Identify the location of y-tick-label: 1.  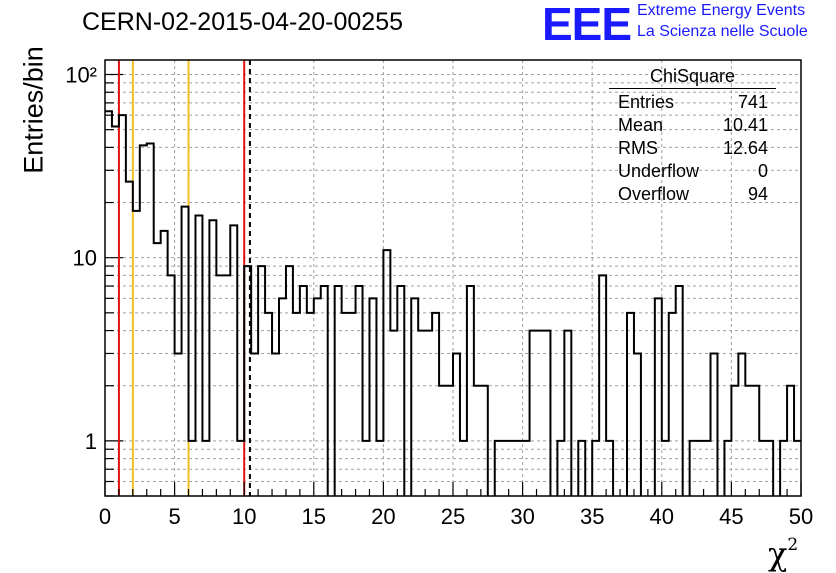
(91, 441).